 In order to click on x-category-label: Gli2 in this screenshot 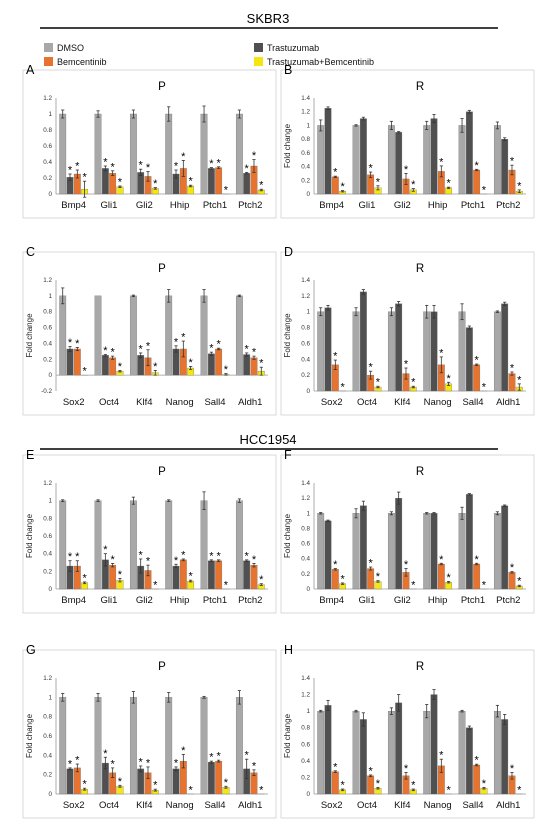, I will do `click(144, 205)`.